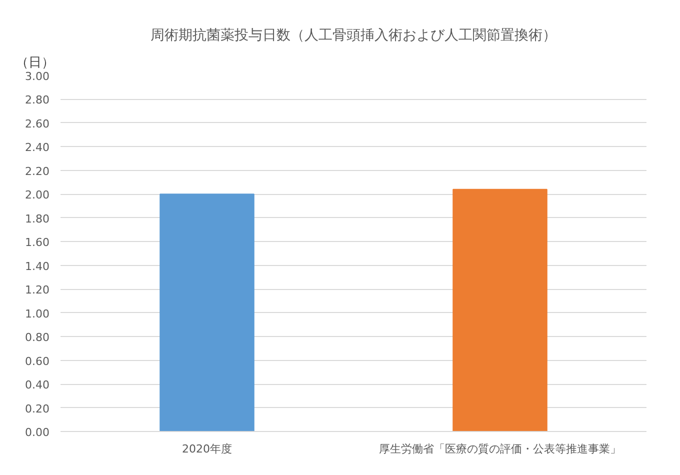 This screenshot has width=680, height=475. What do you see at coordinates (37, 123) in the screenshot?
I see `y-tick-label: 2.60` at bounding box center [37, 123].